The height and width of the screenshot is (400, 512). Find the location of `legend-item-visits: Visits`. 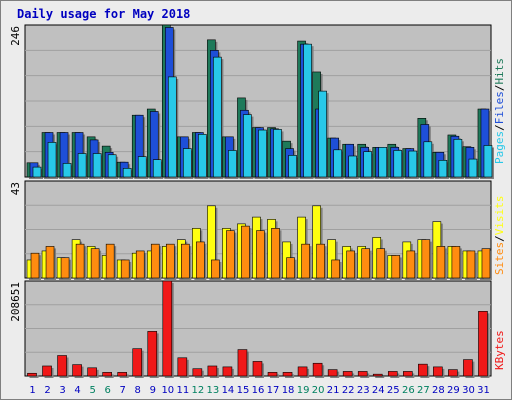

legend-item-visits: Visits is located at coordinates (499, 216).